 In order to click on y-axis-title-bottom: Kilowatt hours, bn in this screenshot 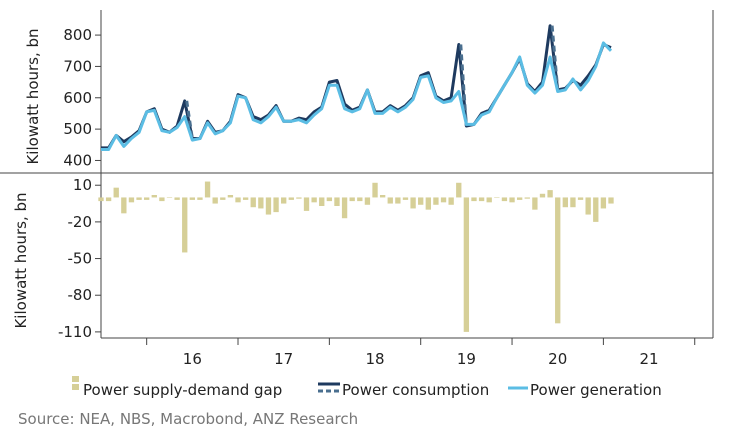, I will do `click(21, 260)`.